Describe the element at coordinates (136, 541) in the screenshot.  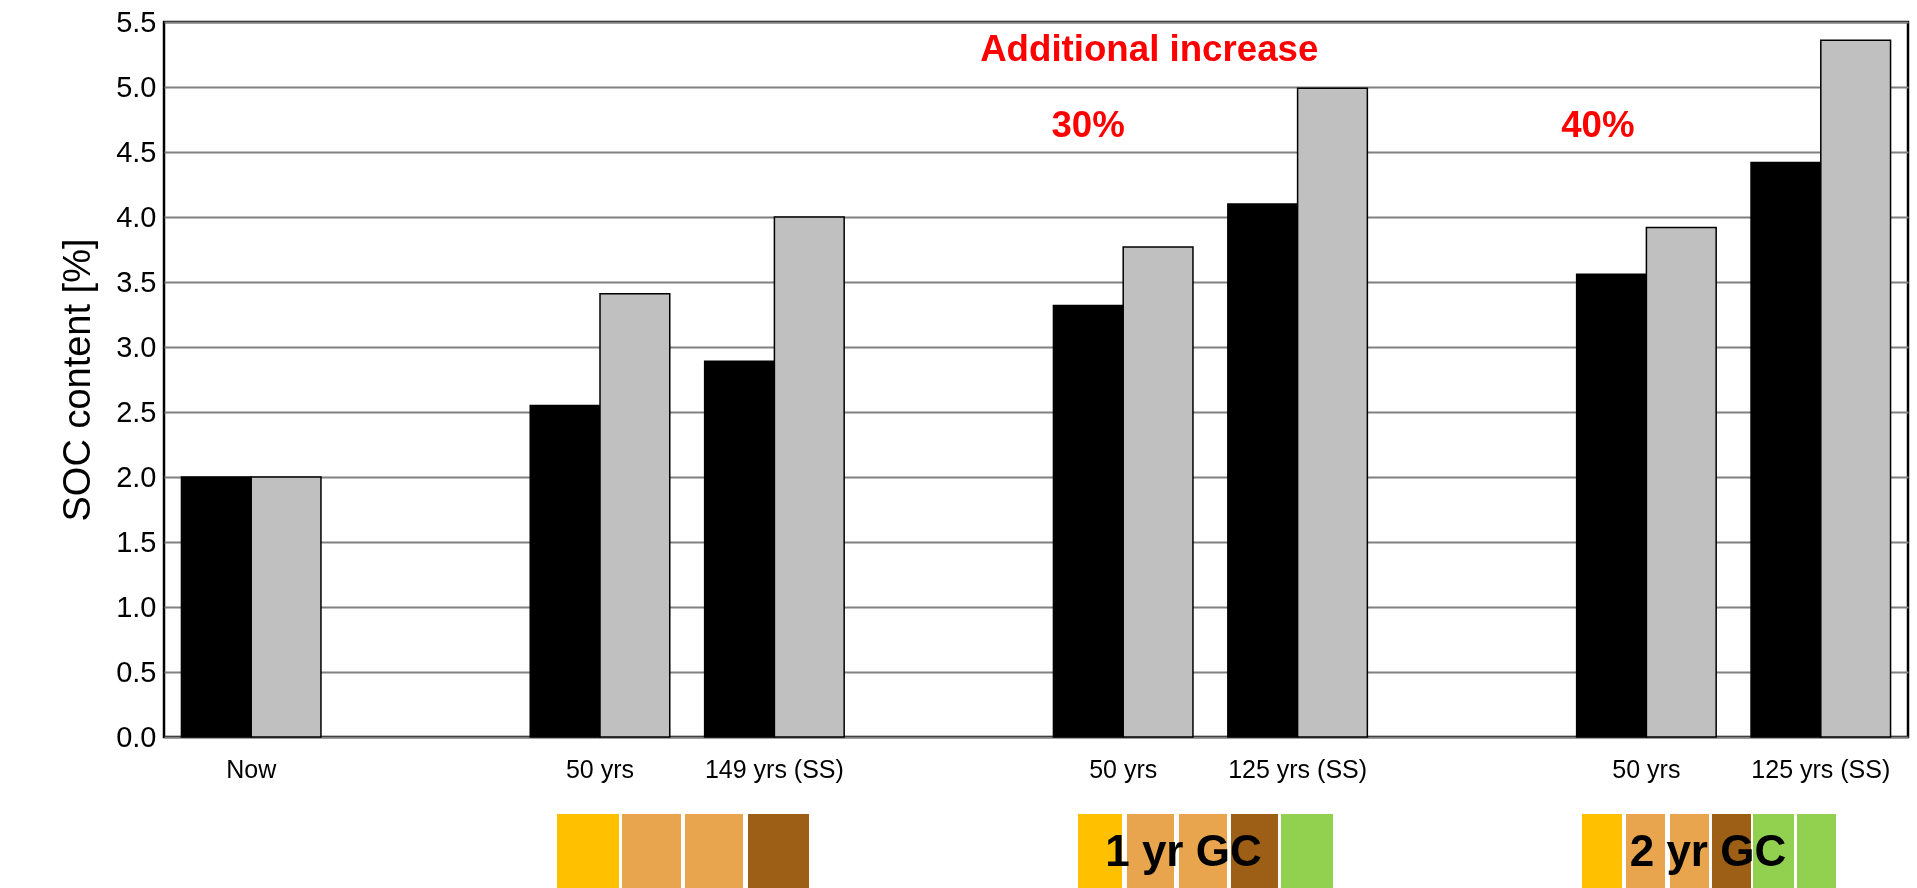
I see `y-tick-label: 1.5` at that location.